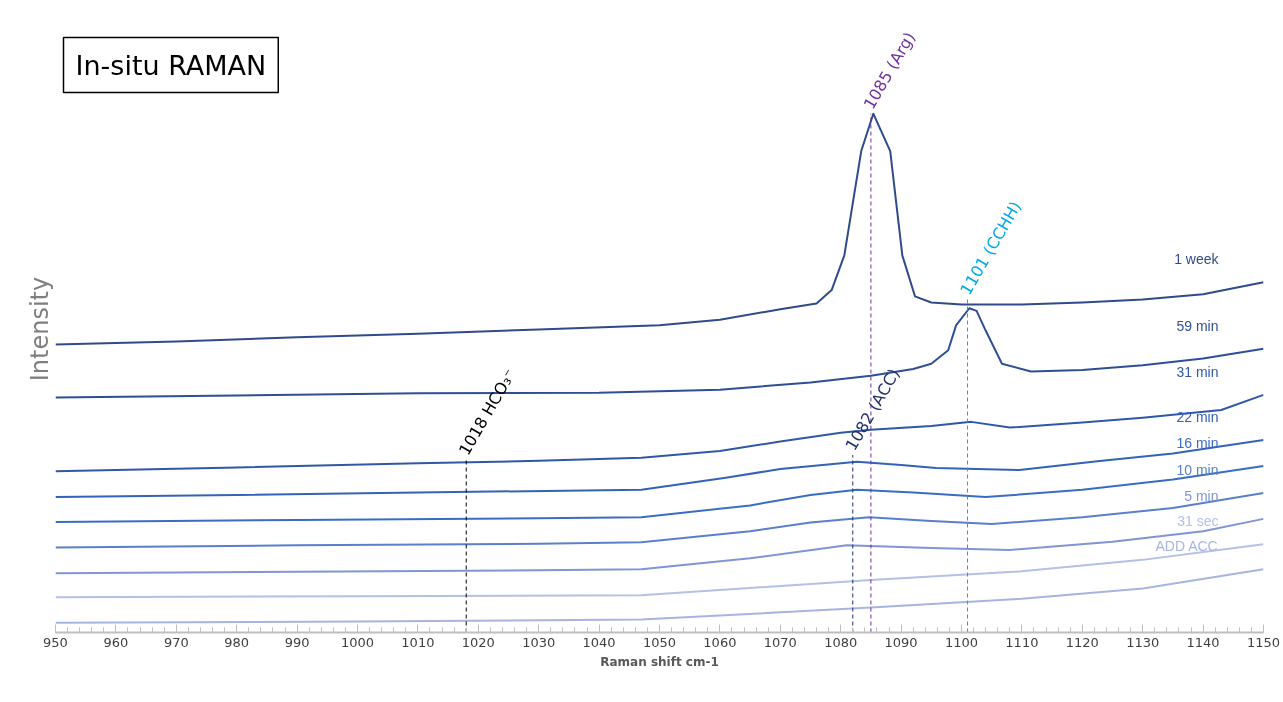 This screenshot has width=1283, height=702. What do you see at coordinates (901, 642) in the screenshot?
I see `x-tick-label: 1090` at bounding box center [901, 642].